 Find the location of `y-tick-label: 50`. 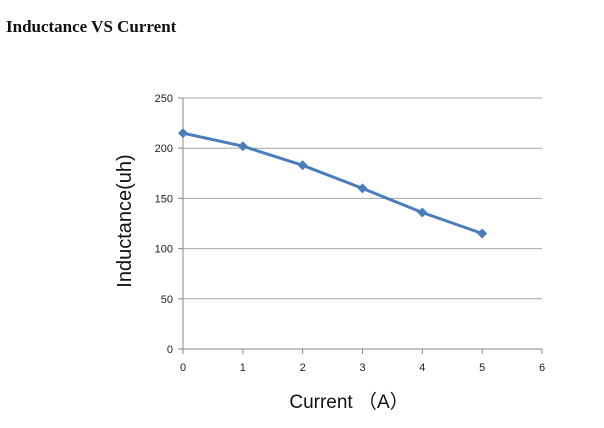

y-tick-label: 50 is located at coordinates (167, 300).